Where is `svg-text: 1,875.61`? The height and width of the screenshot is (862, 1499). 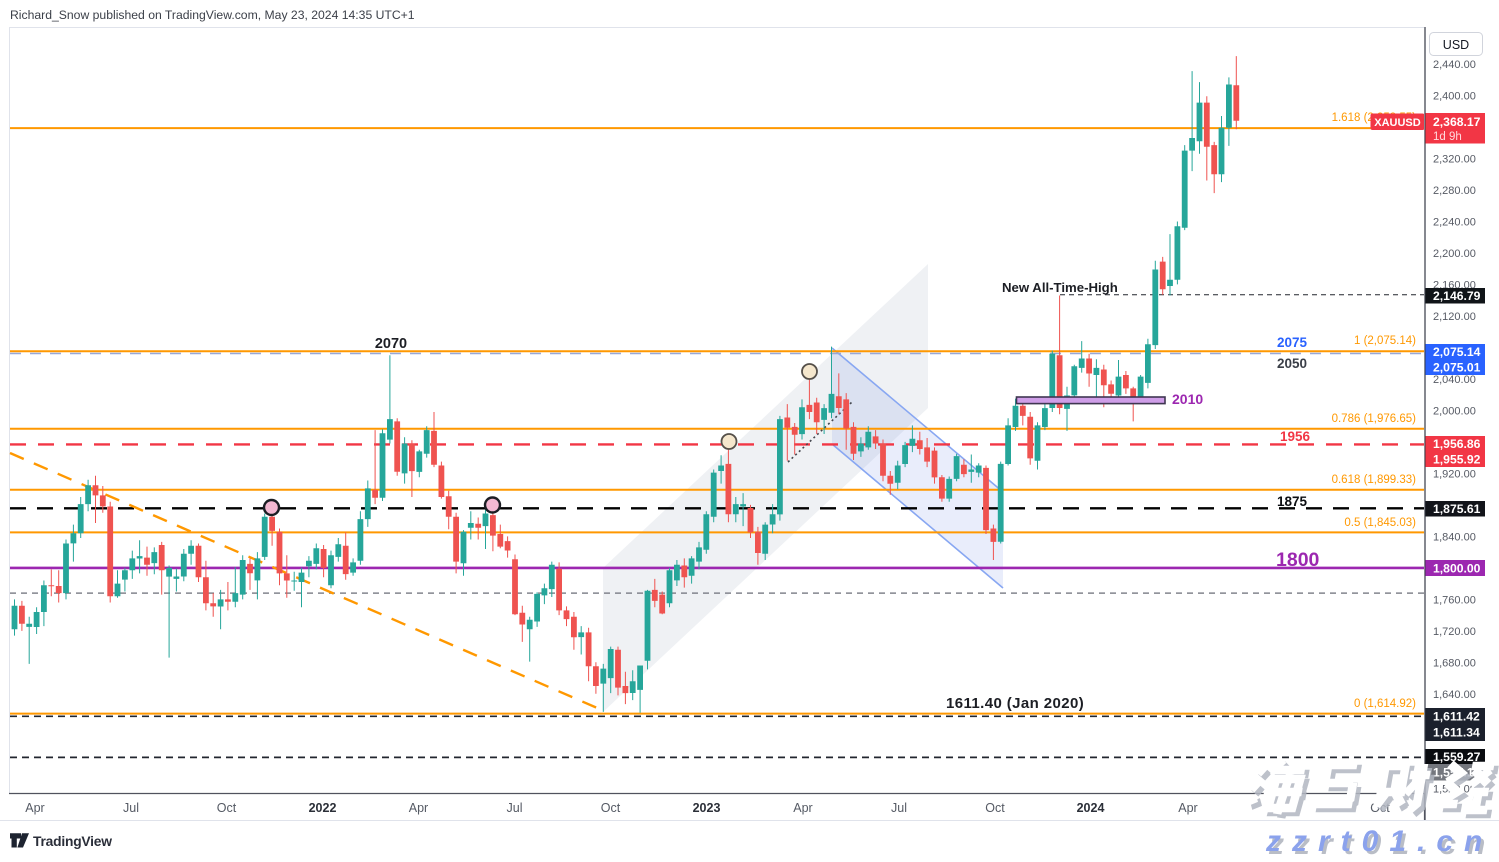 svg-text: 1,875.61 is located at coordinates (1457, 509).